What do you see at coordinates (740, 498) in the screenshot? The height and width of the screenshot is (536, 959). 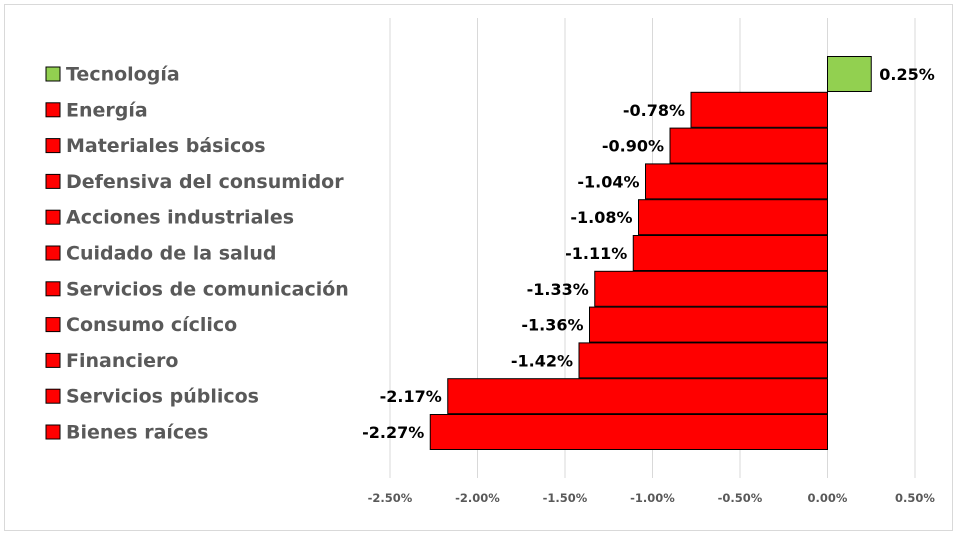 I see `x-tick-label: -0.50%` at bounding box center [740, 498].